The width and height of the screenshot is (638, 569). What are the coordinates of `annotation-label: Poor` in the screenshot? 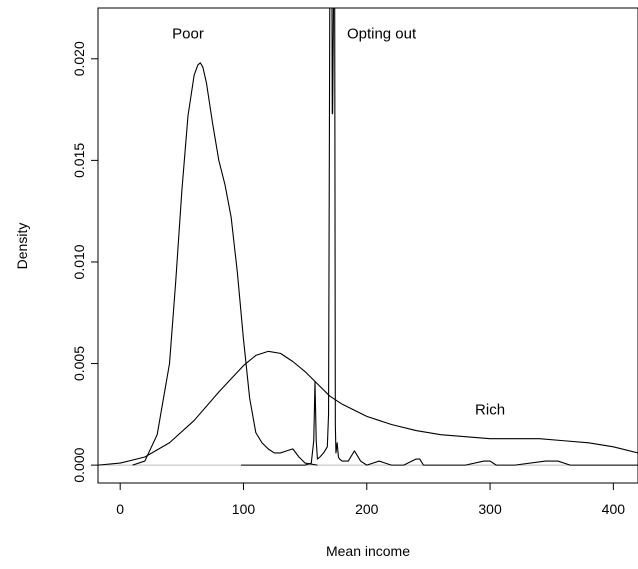 It's located at (188, 33).